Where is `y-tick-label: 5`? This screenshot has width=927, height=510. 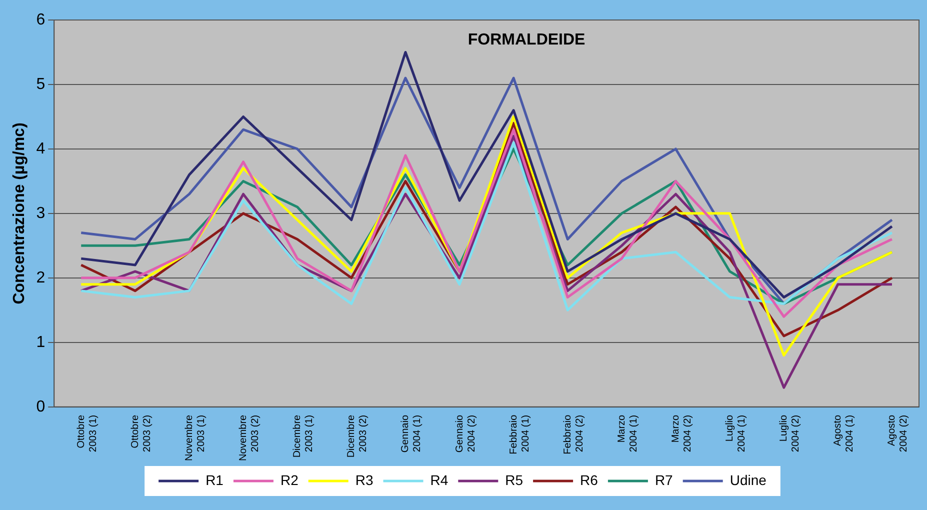
y-tick-label: 5 is located at coordinates (41, 84).